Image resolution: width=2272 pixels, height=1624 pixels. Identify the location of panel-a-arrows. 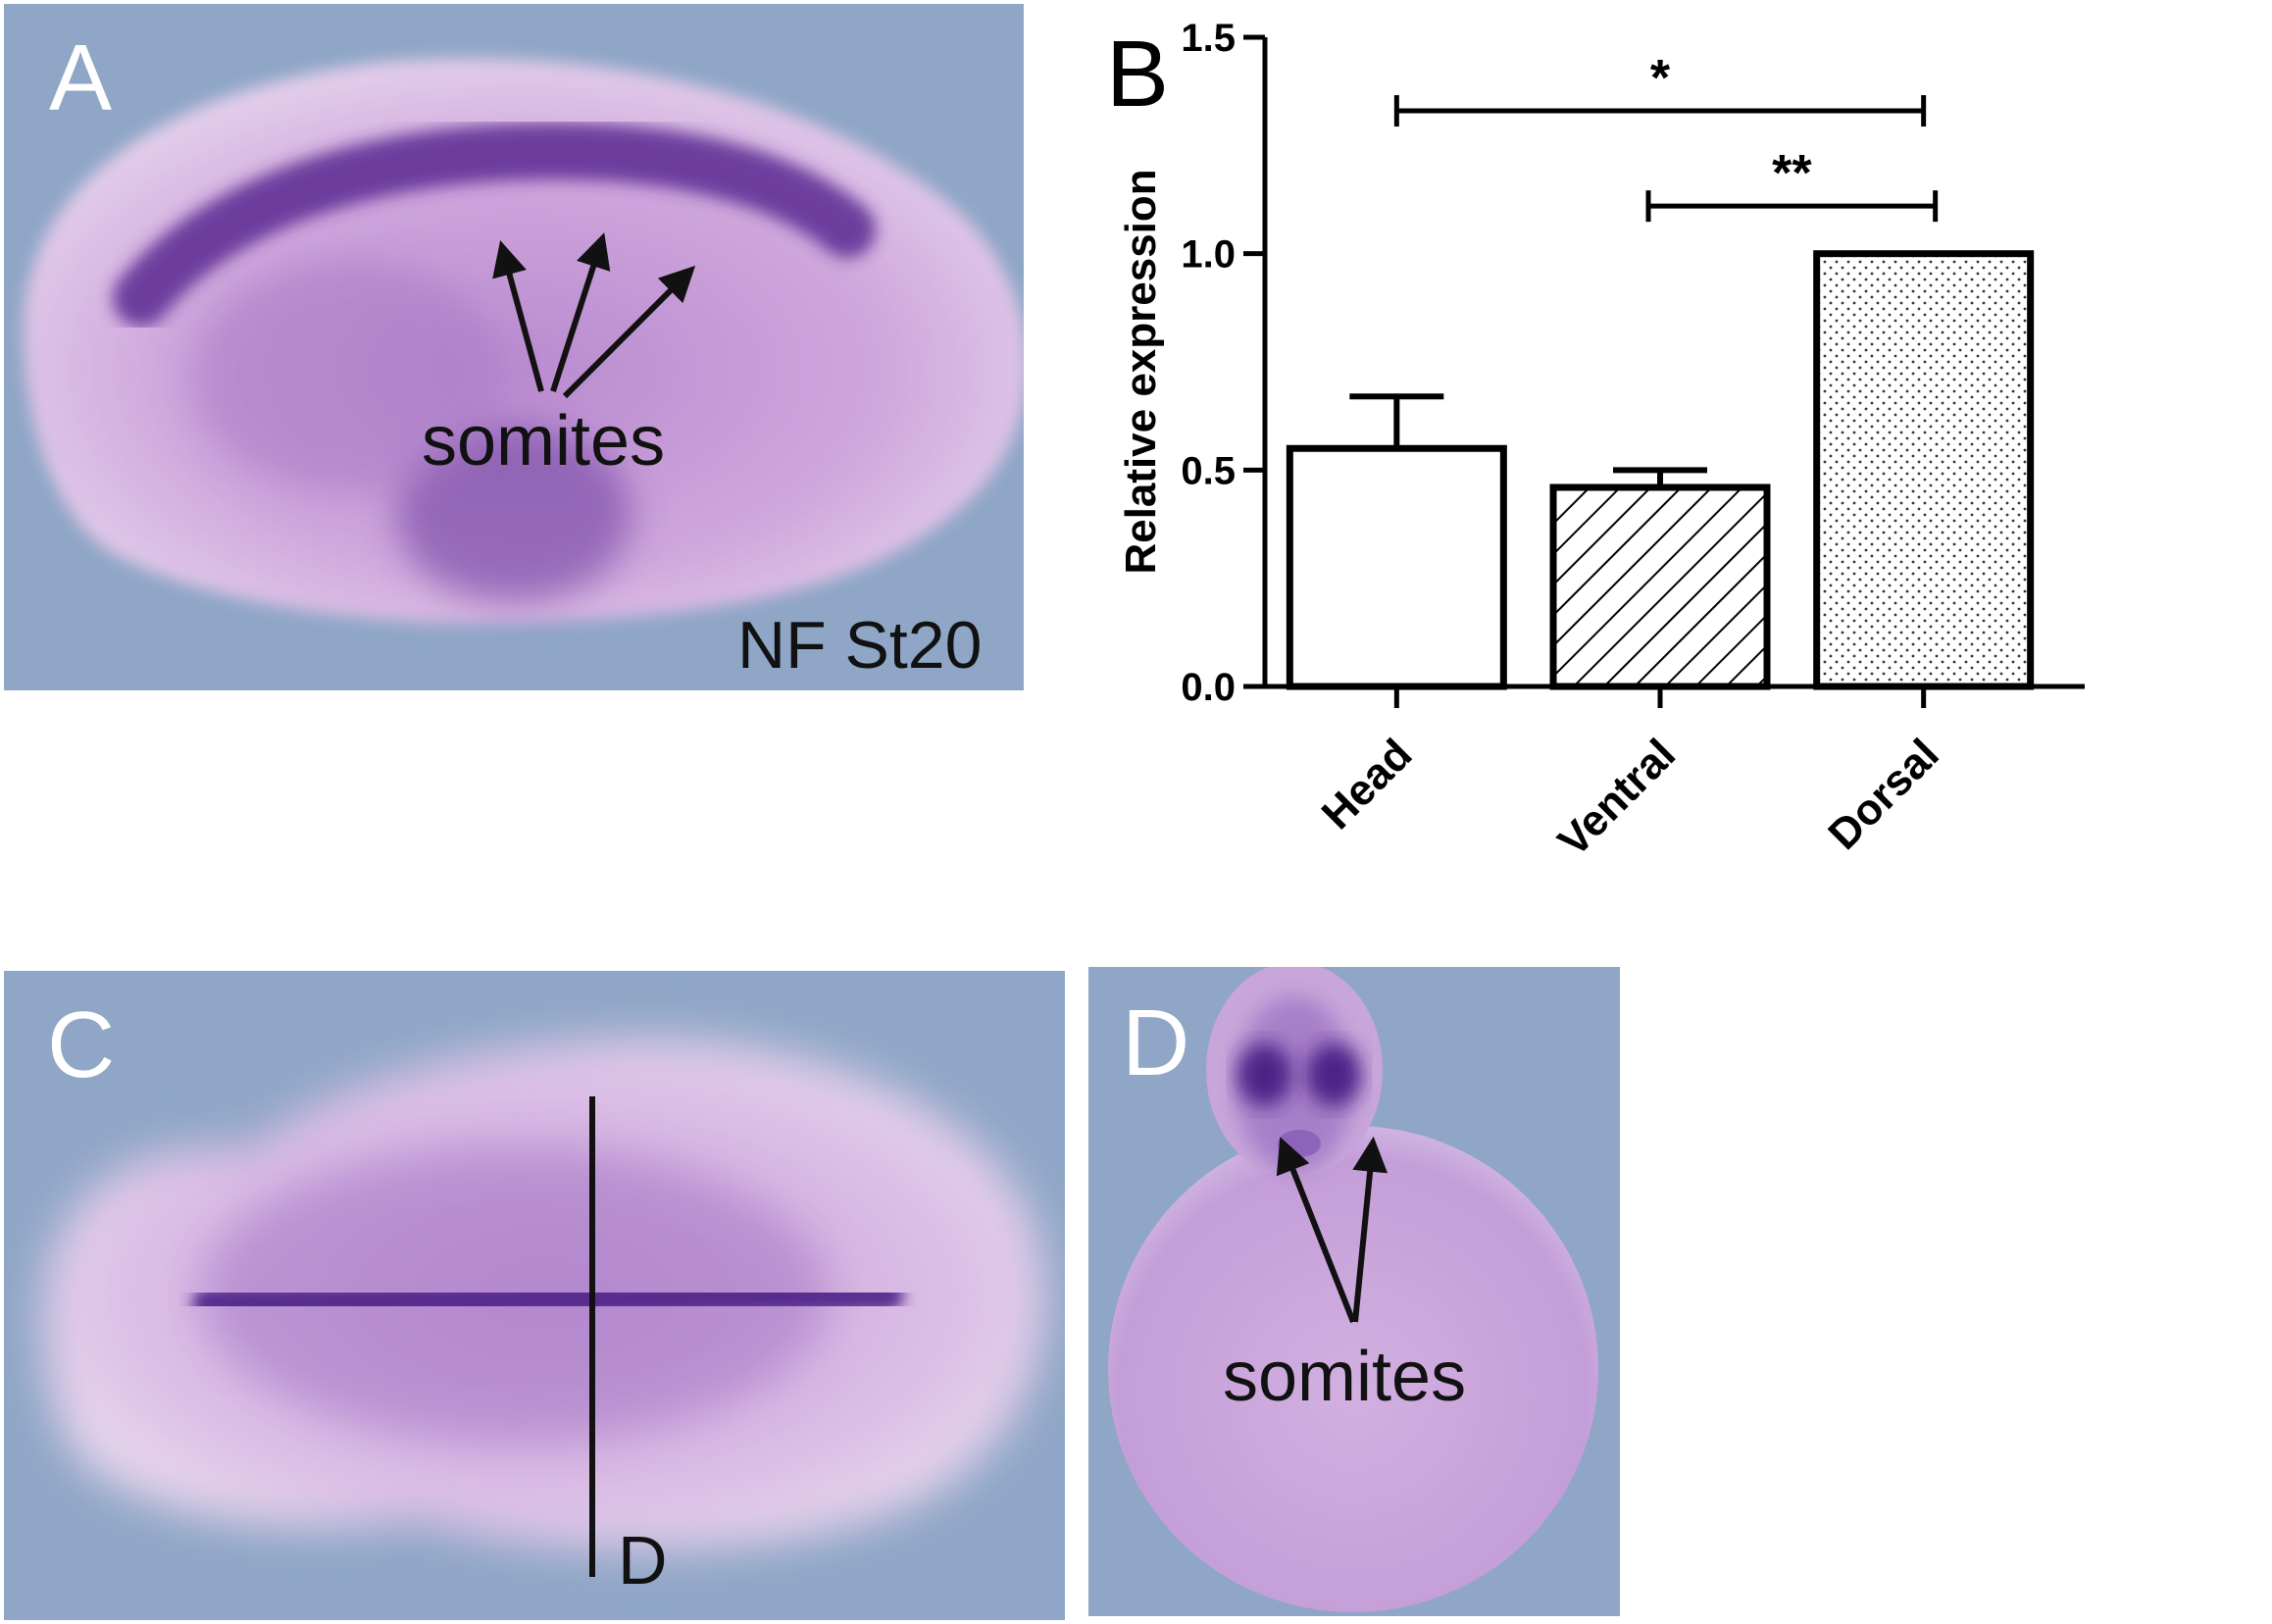
(594, 315).